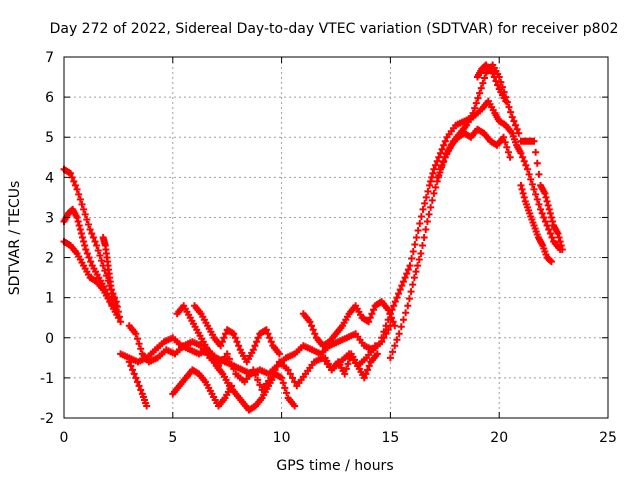 The height and width of the screenshot is (480, 640). I want to click on y-tick-label: -1, so click(47, 379).